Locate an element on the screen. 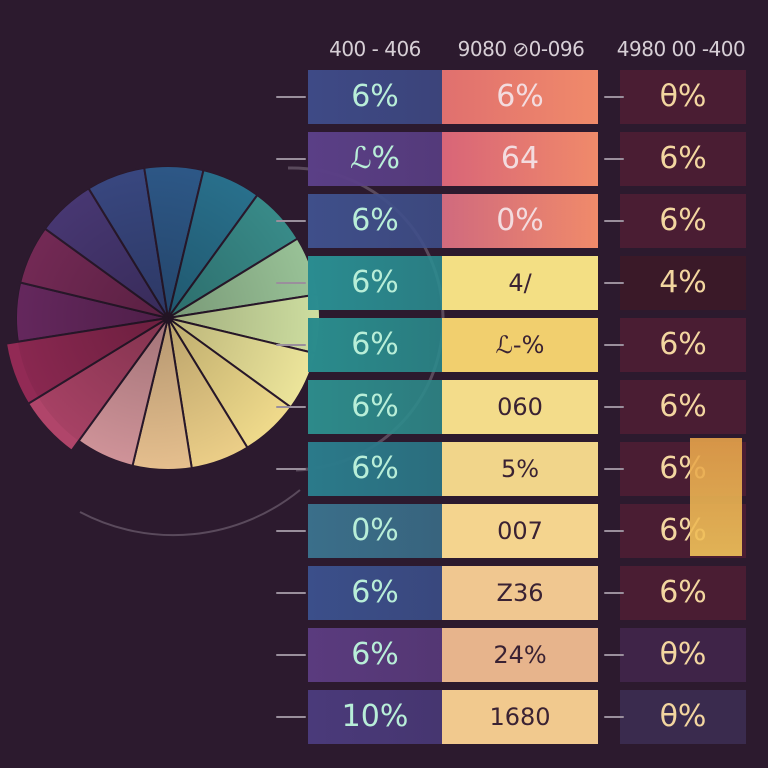 Image resolution: width=768 pixels, height=768 pixels. table-row: 6% 5% 6% is located at coordinates (384, 469).